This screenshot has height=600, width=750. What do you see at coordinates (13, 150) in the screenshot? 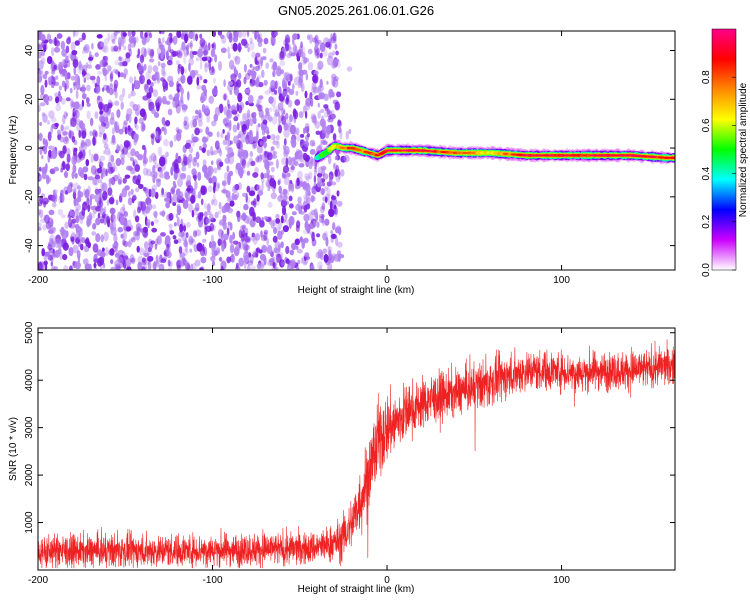
I see `spectrogram-y-axis-label: Frequency (Hz)` at bounding box center [13, 150].